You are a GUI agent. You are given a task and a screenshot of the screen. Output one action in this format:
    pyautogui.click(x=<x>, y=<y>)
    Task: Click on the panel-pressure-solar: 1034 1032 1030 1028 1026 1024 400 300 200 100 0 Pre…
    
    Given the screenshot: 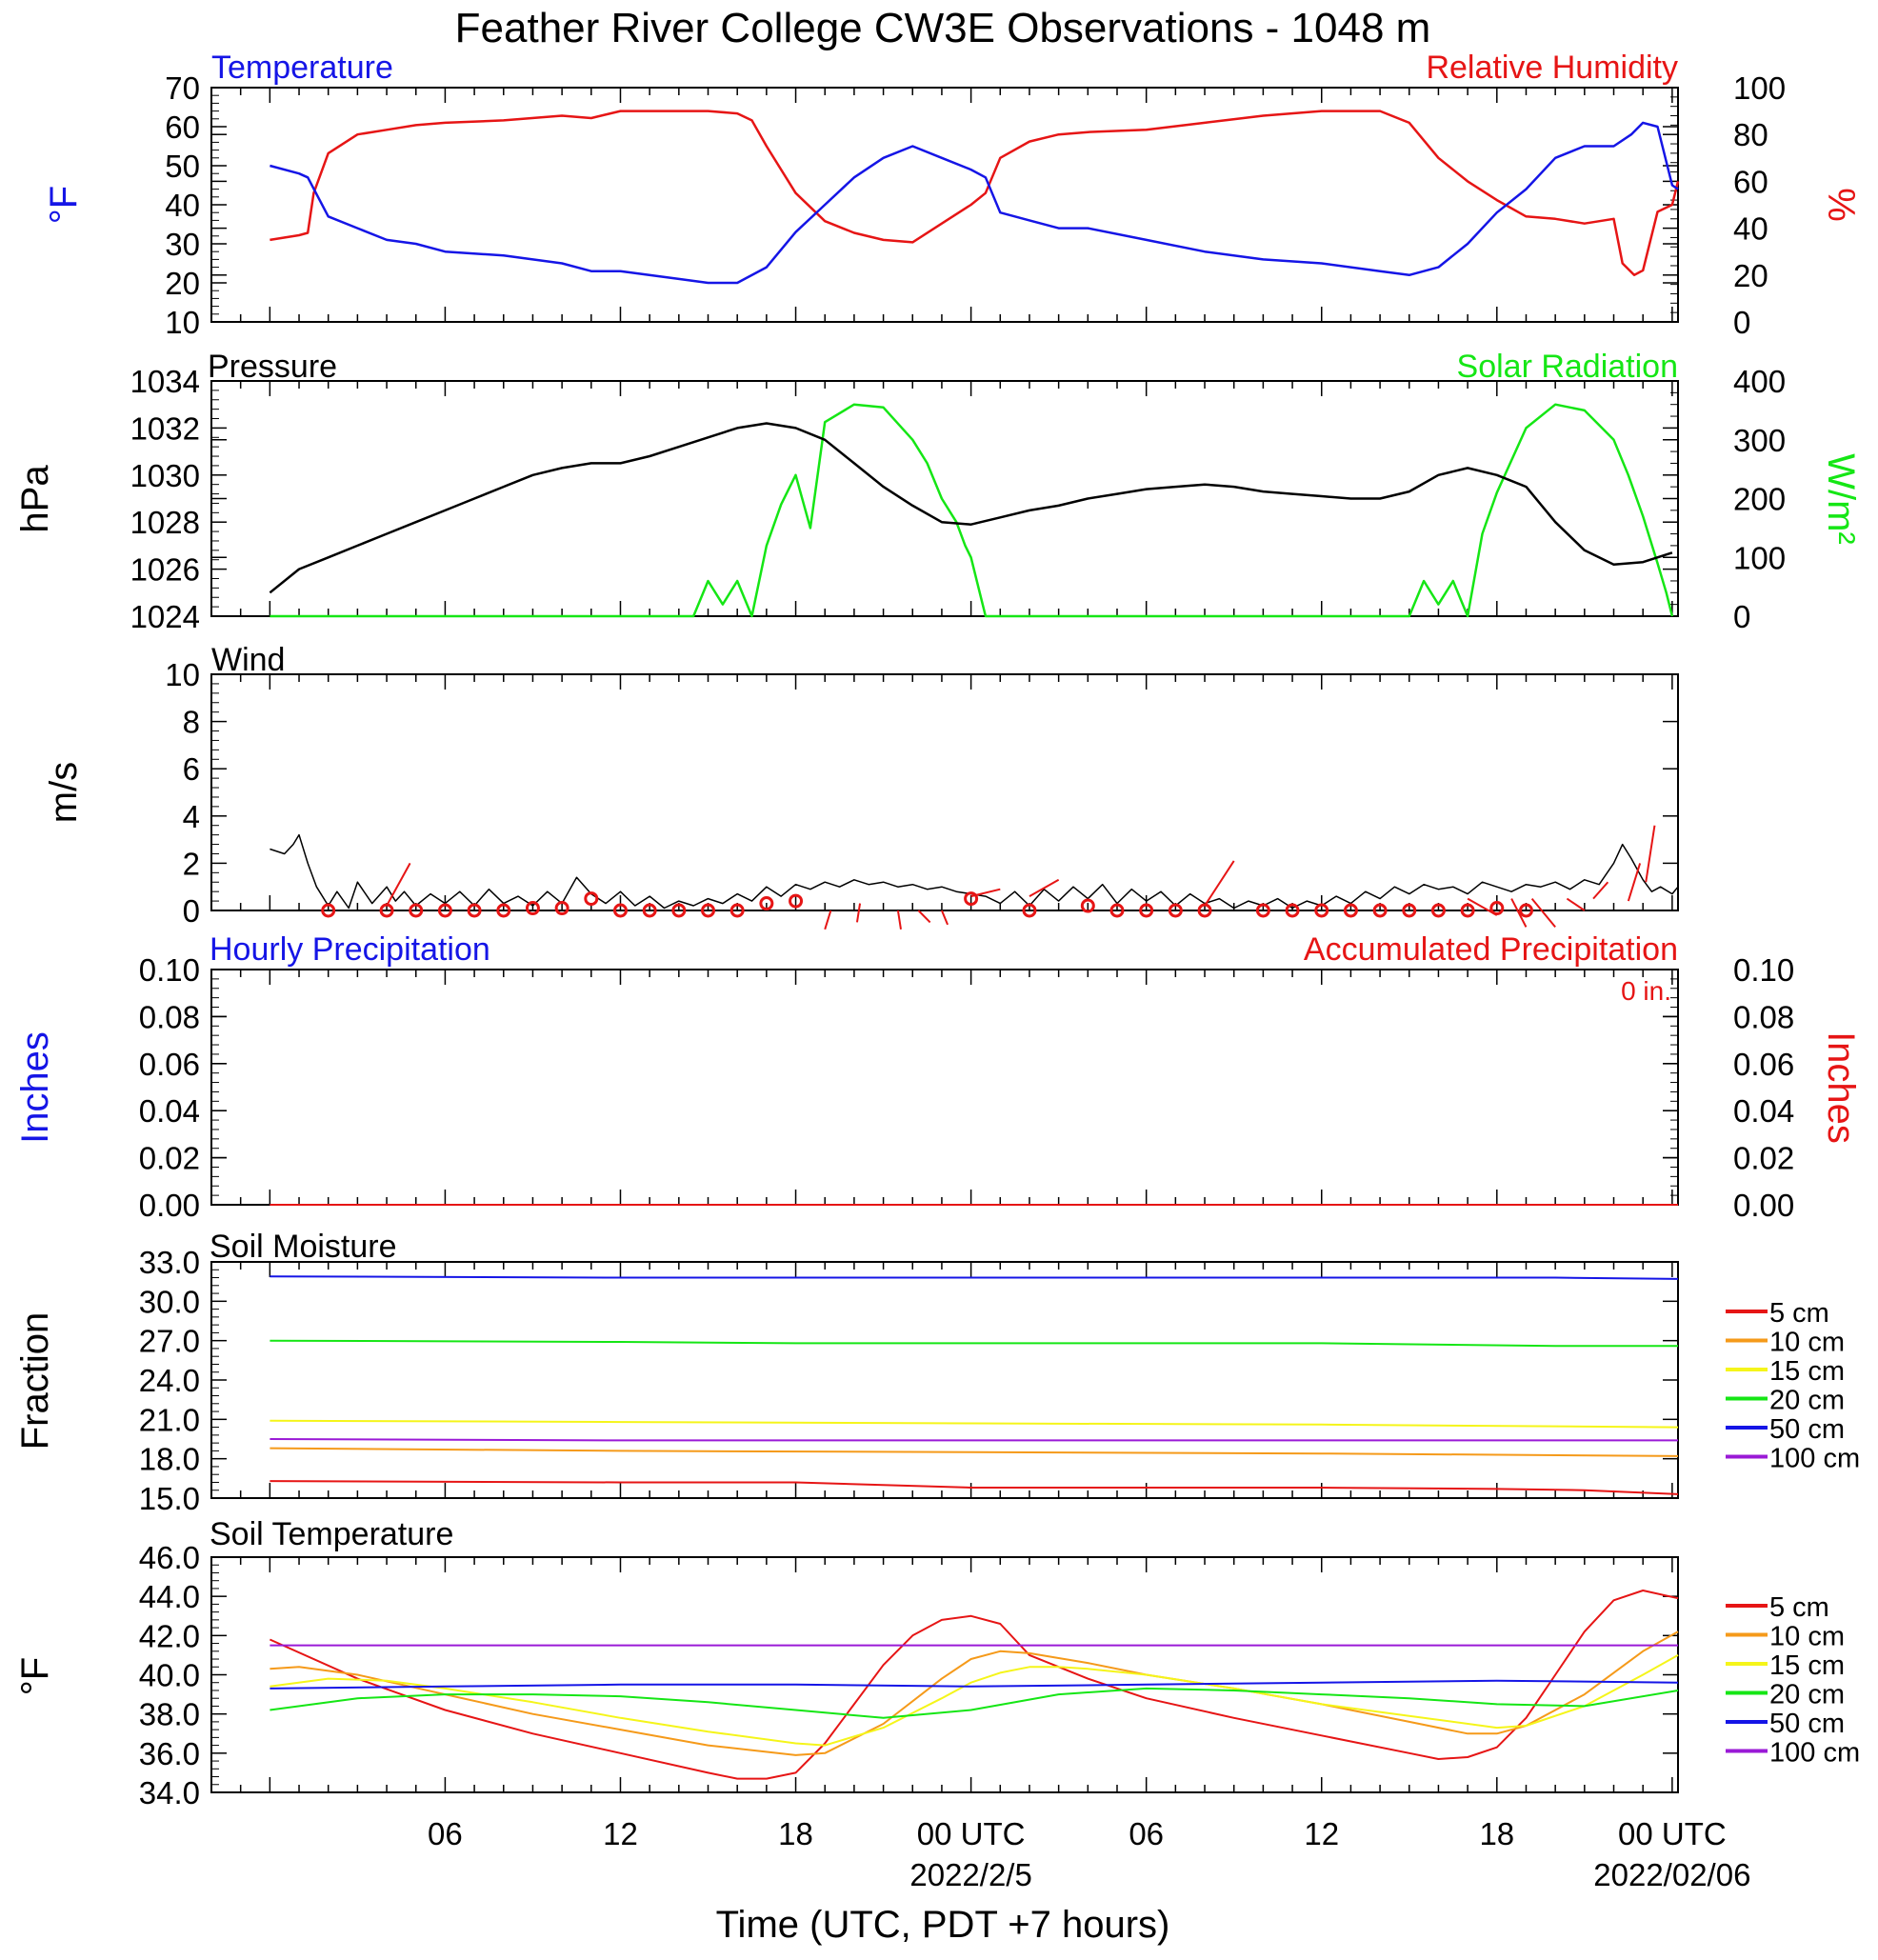 What is the action you would take?
    pyautogui.click(x=938, y=491)
    